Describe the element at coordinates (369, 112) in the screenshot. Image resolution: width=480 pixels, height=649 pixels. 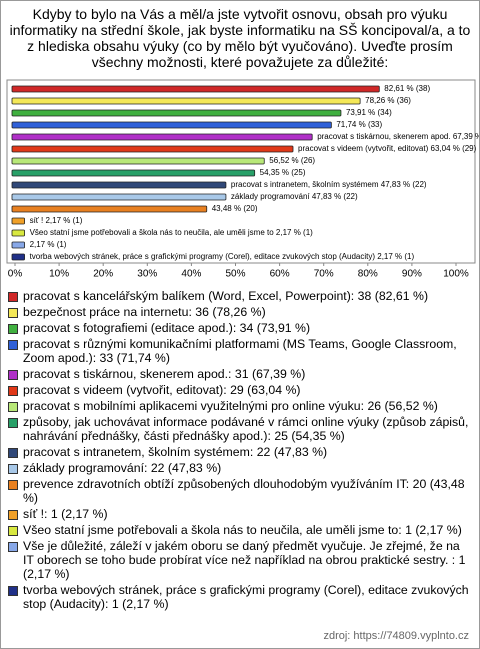
I see `value-label: 73,91 % (34)` at that location.